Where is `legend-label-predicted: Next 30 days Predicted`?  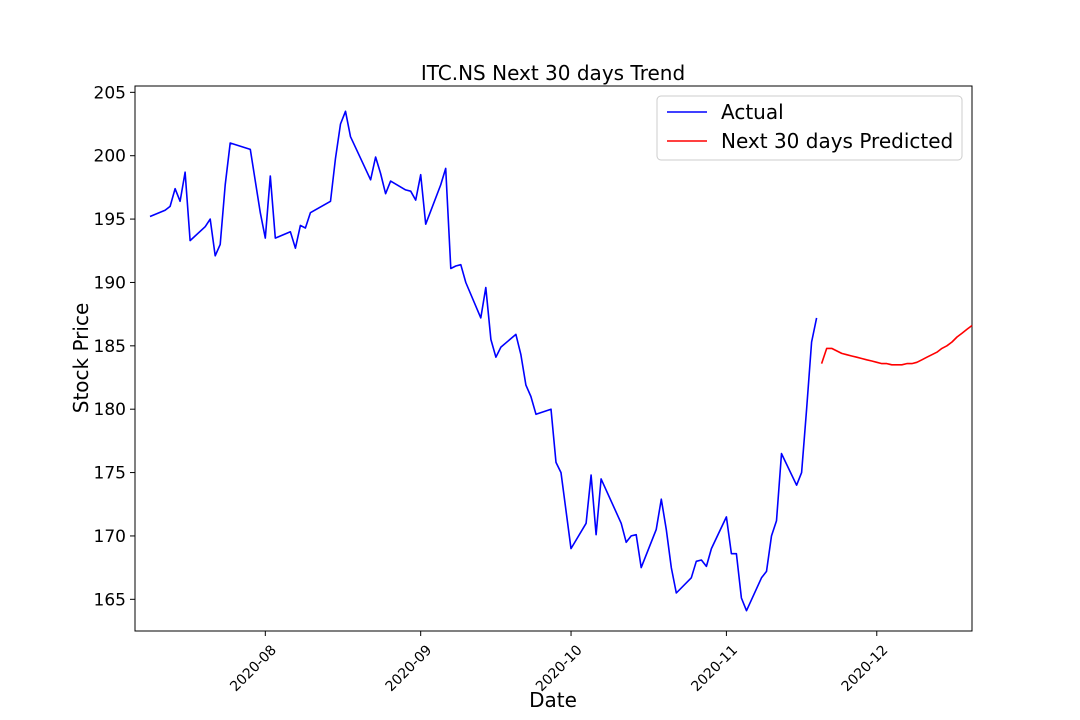 legend-label-predicted: Next 30 days Predicted is located at coordinates (837, 141).